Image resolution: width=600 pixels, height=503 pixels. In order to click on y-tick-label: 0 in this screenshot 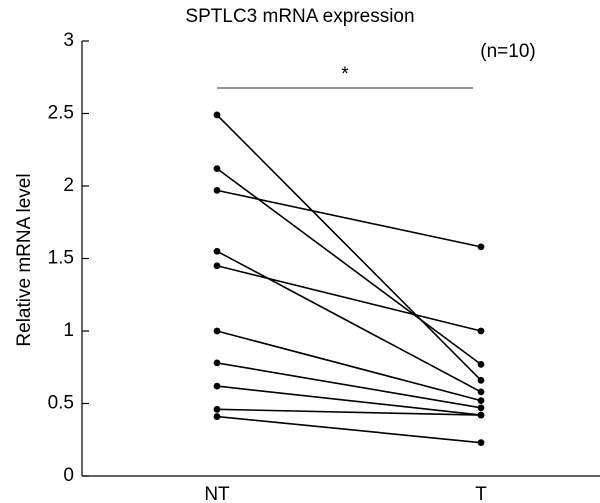, I will do `click(68, 475)`.